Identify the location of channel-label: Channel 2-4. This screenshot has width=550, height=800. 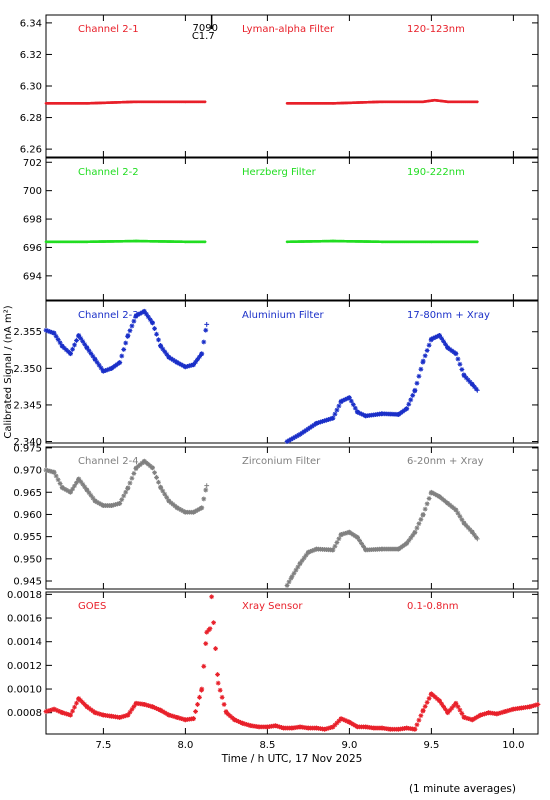
(108, 461).